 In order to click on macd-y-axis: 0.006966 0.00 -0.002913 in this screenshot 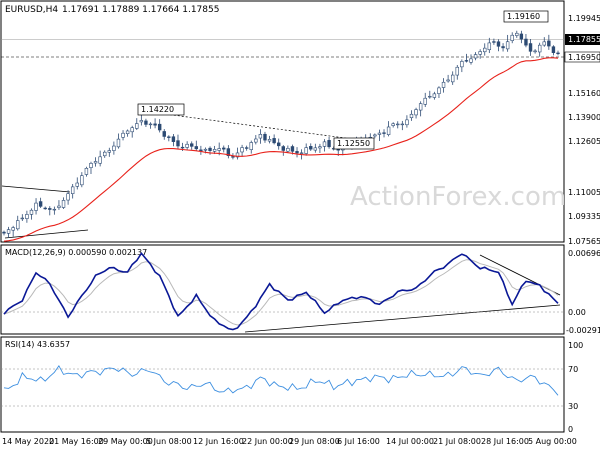, I will do `click(583, 292)`.